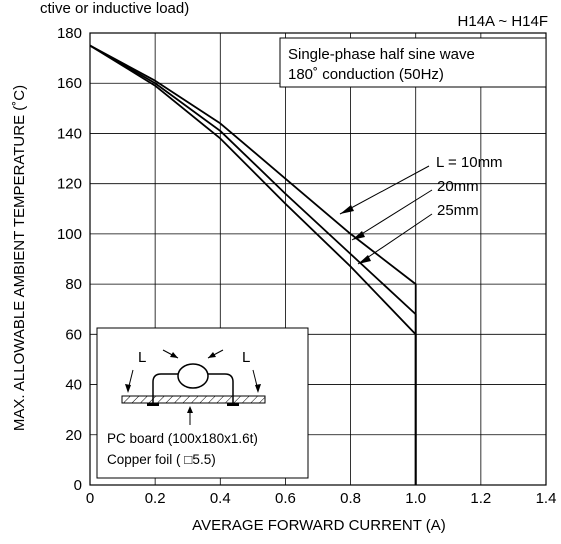  I want to click on series-label-20mm-text: 20mm, so click(458, 186).